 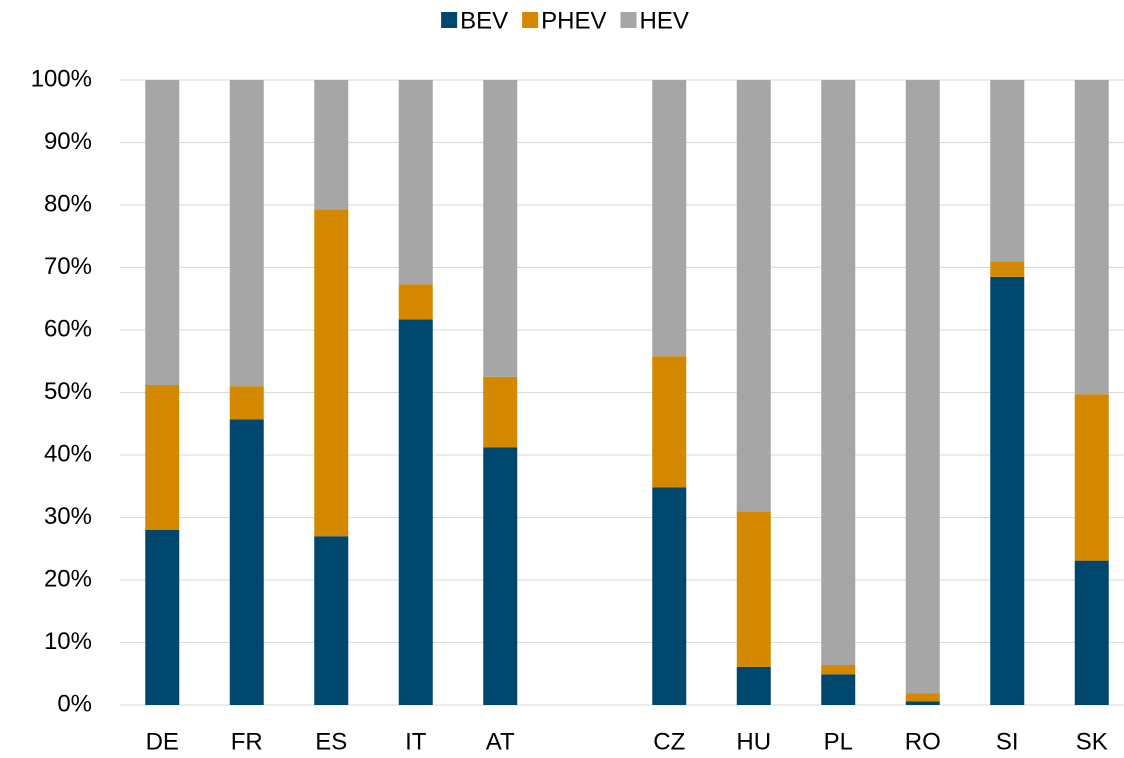 What do you see at coordinates (68, 141) in the screenshot?
I see `y-tick-label: 90%` at bounding box center [68, 141].